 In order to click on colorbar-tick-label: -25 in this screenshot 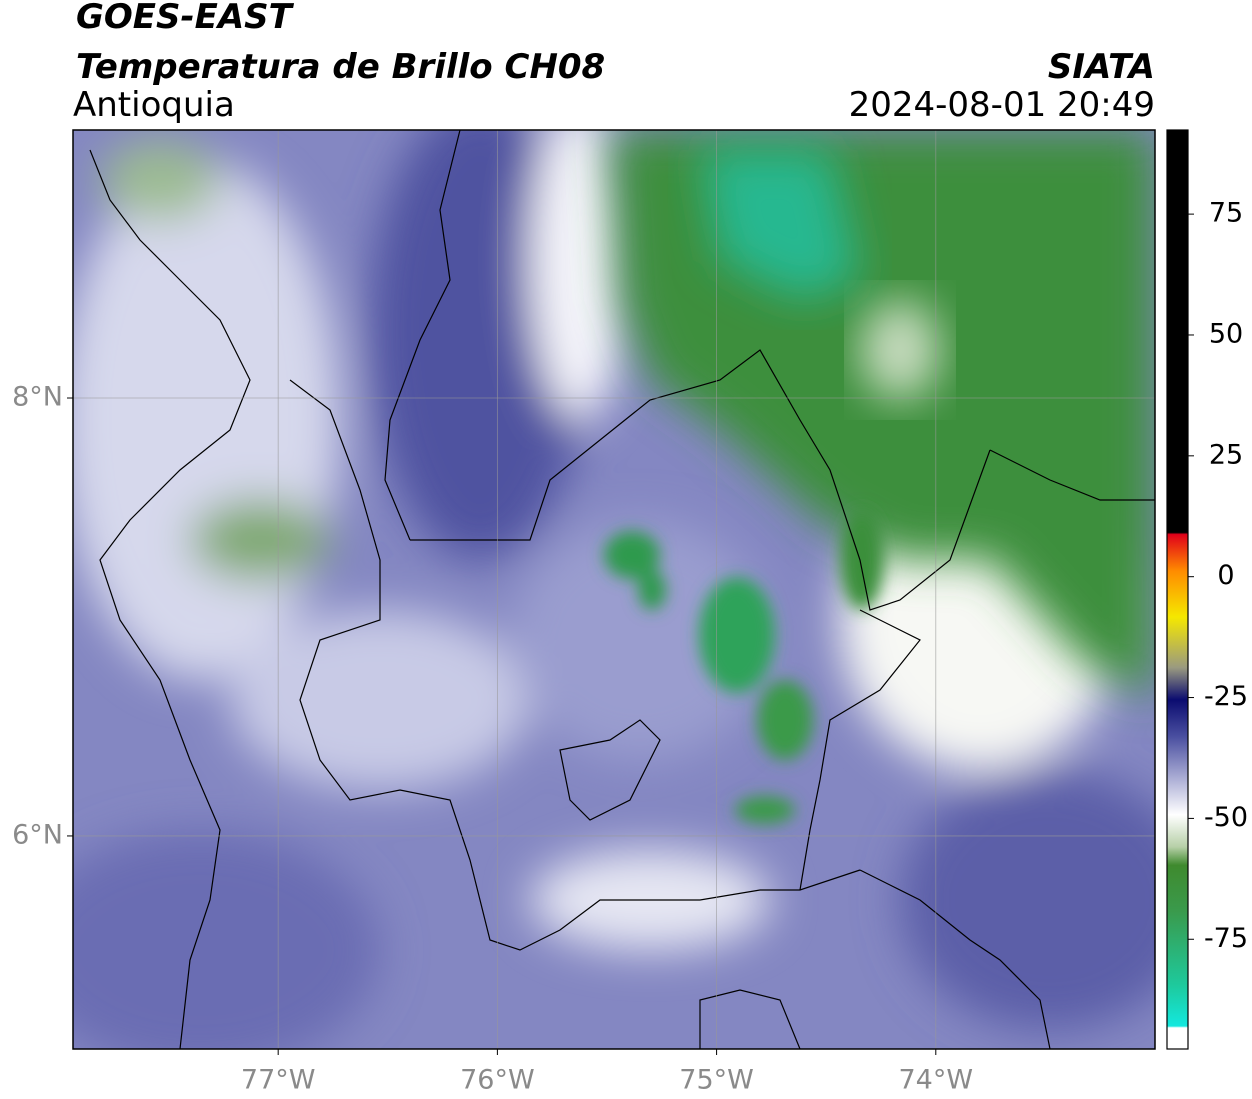, I will do `click(1226, 696)`.